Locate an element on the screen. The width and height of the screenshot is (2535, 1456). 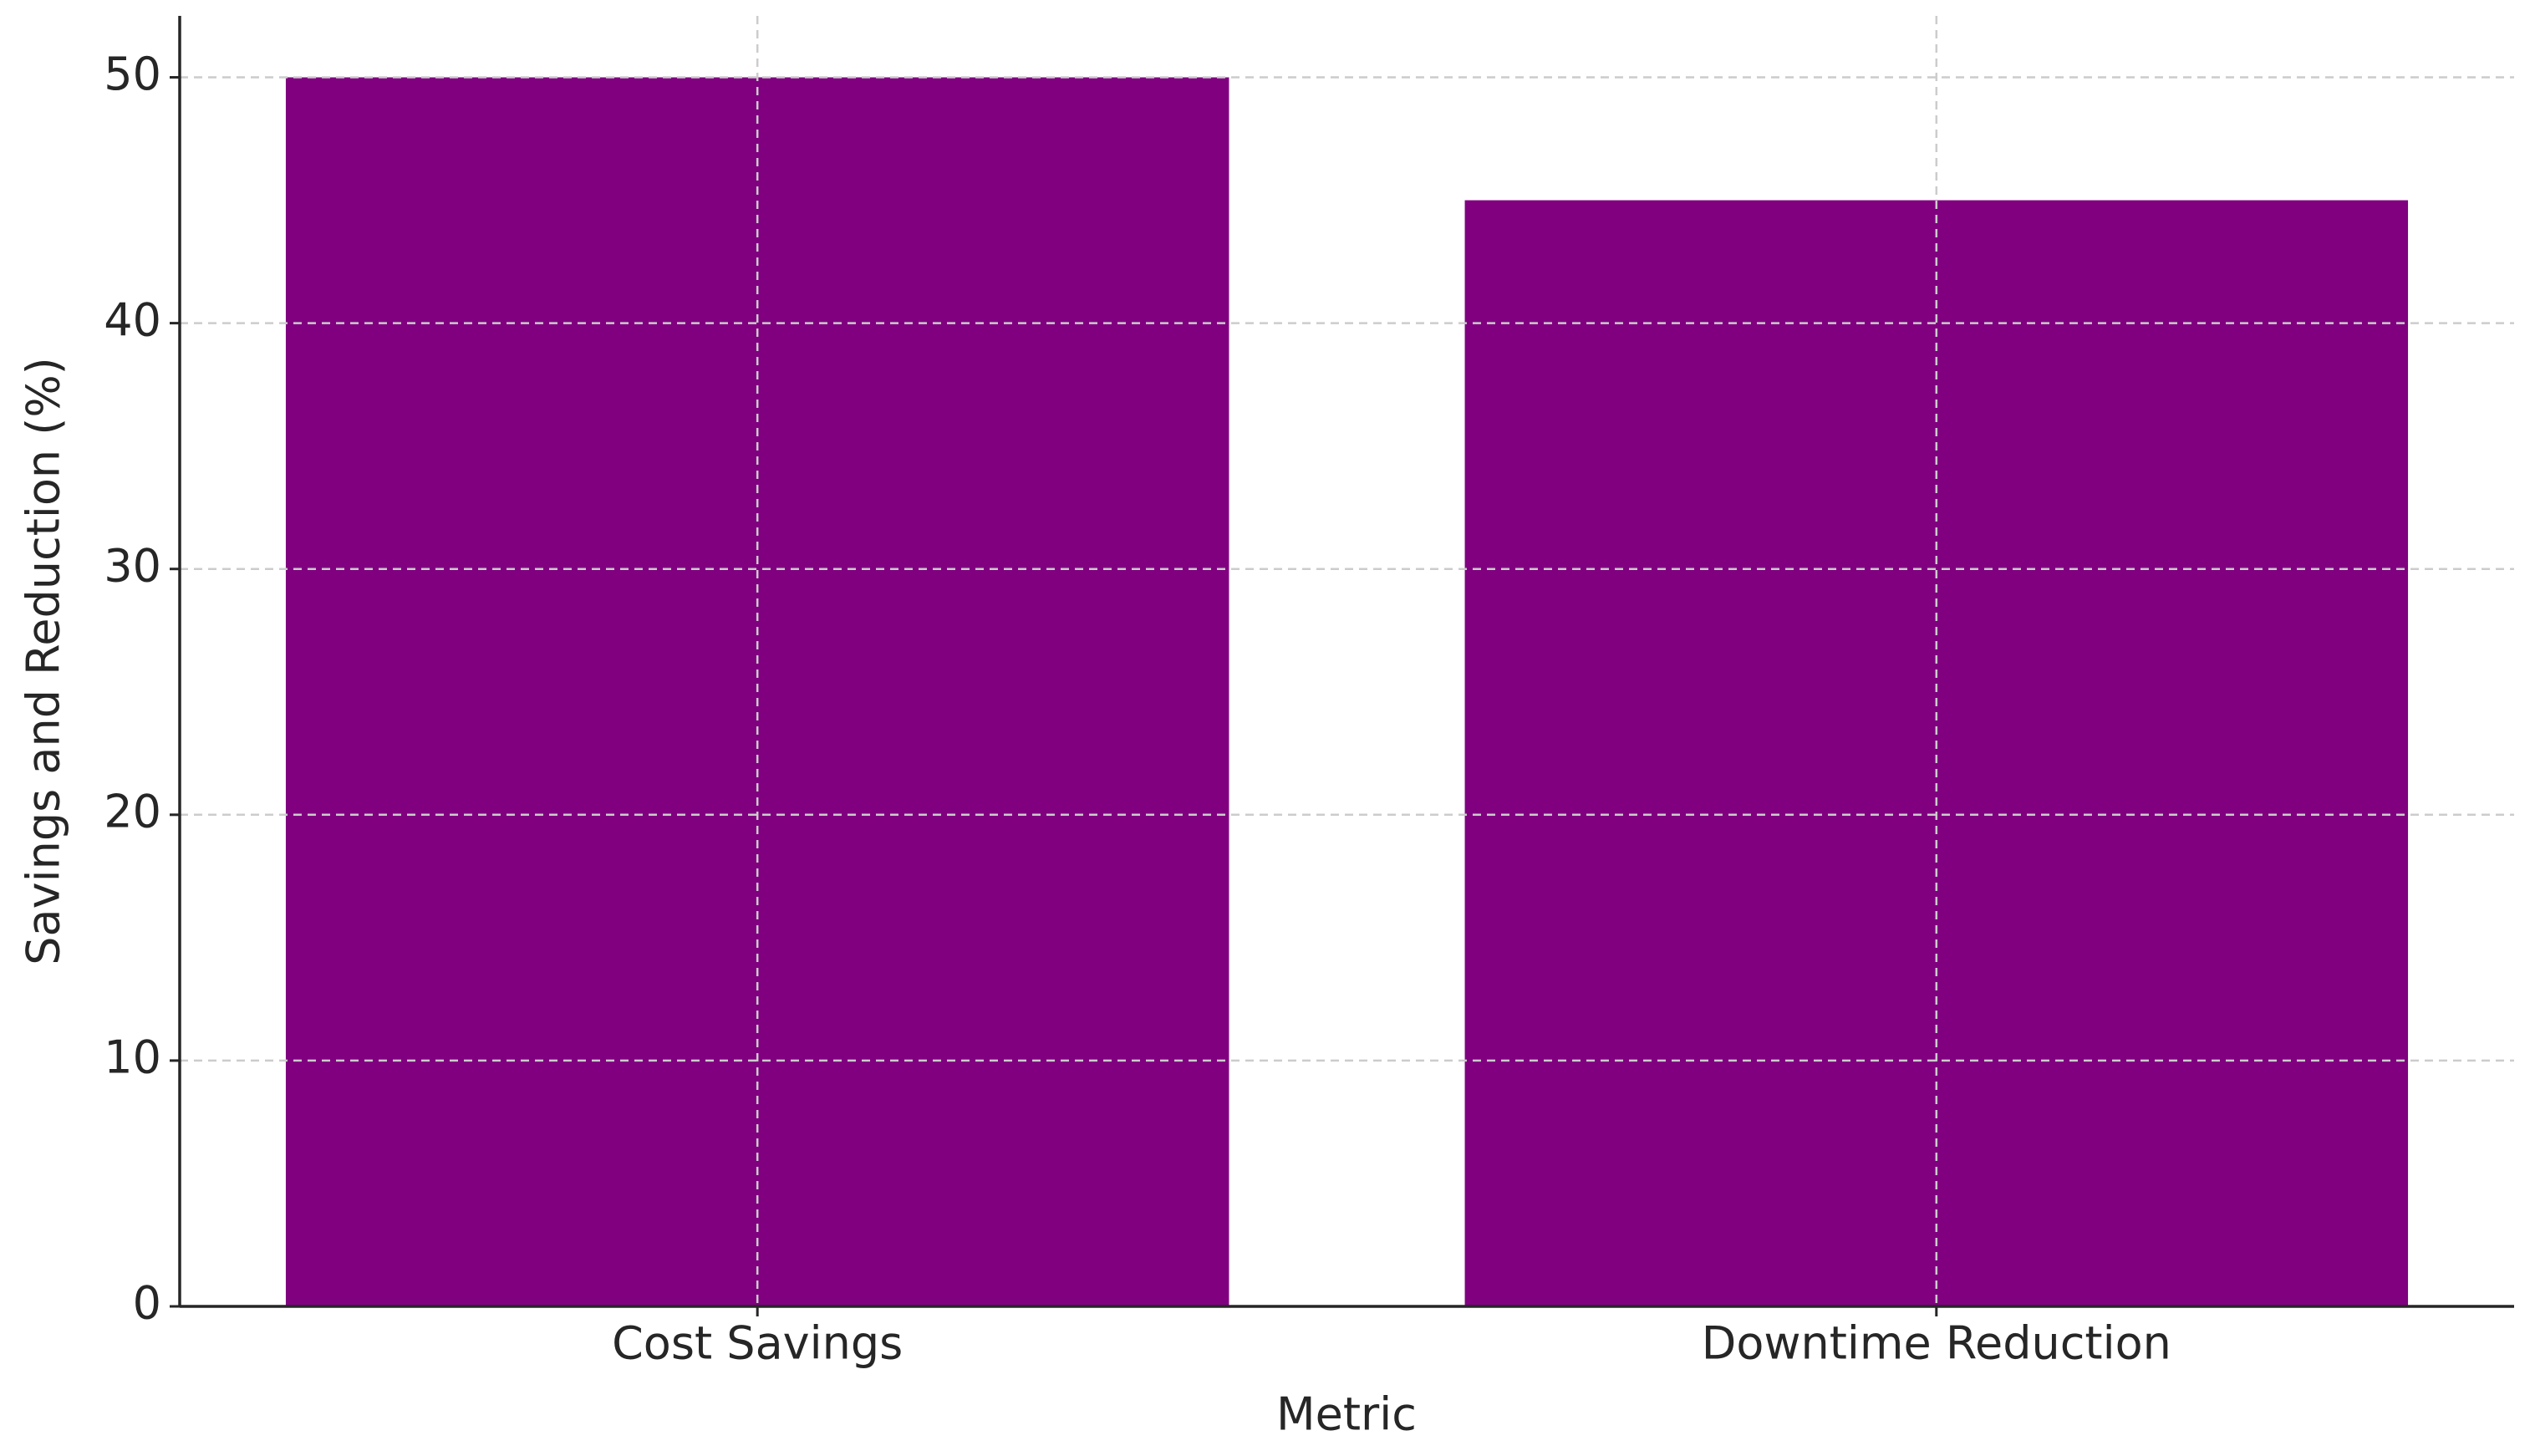
y-tick-label: 0 is located at coordinates (147, 1303).